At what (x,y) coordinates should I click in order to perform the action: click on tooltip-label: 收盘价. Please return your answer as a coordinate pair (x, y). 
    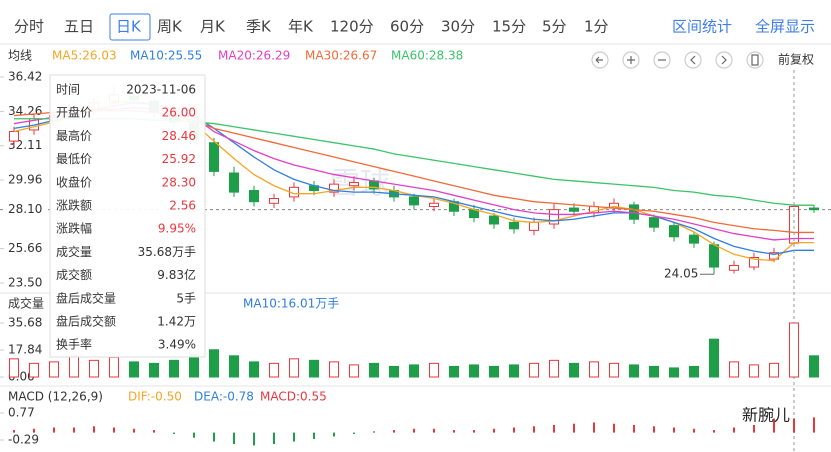
    Looking at the image, I should click on (74, 181).